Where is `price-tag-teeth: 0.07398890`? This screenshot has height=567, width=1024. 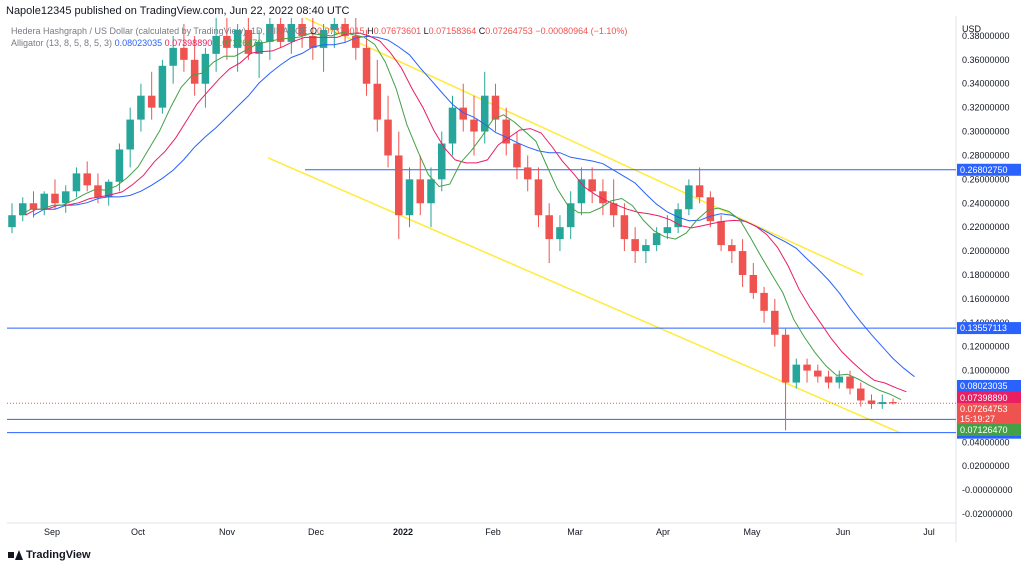
price-tag-teeth: 0.07398890 is located at coordinates (989, 398).